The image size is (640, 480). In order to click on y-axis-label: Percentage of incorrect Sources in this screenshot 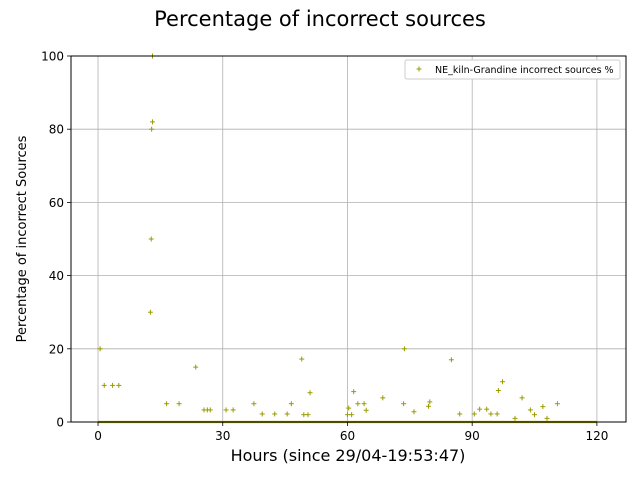, I will do `click(22, 238)`.